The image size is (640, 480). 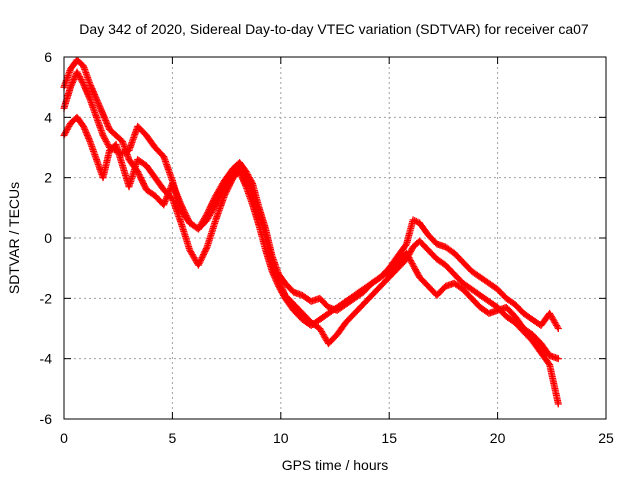 I want to click on x-axis-label: GPS time / hours, so click(x=335, y=465).